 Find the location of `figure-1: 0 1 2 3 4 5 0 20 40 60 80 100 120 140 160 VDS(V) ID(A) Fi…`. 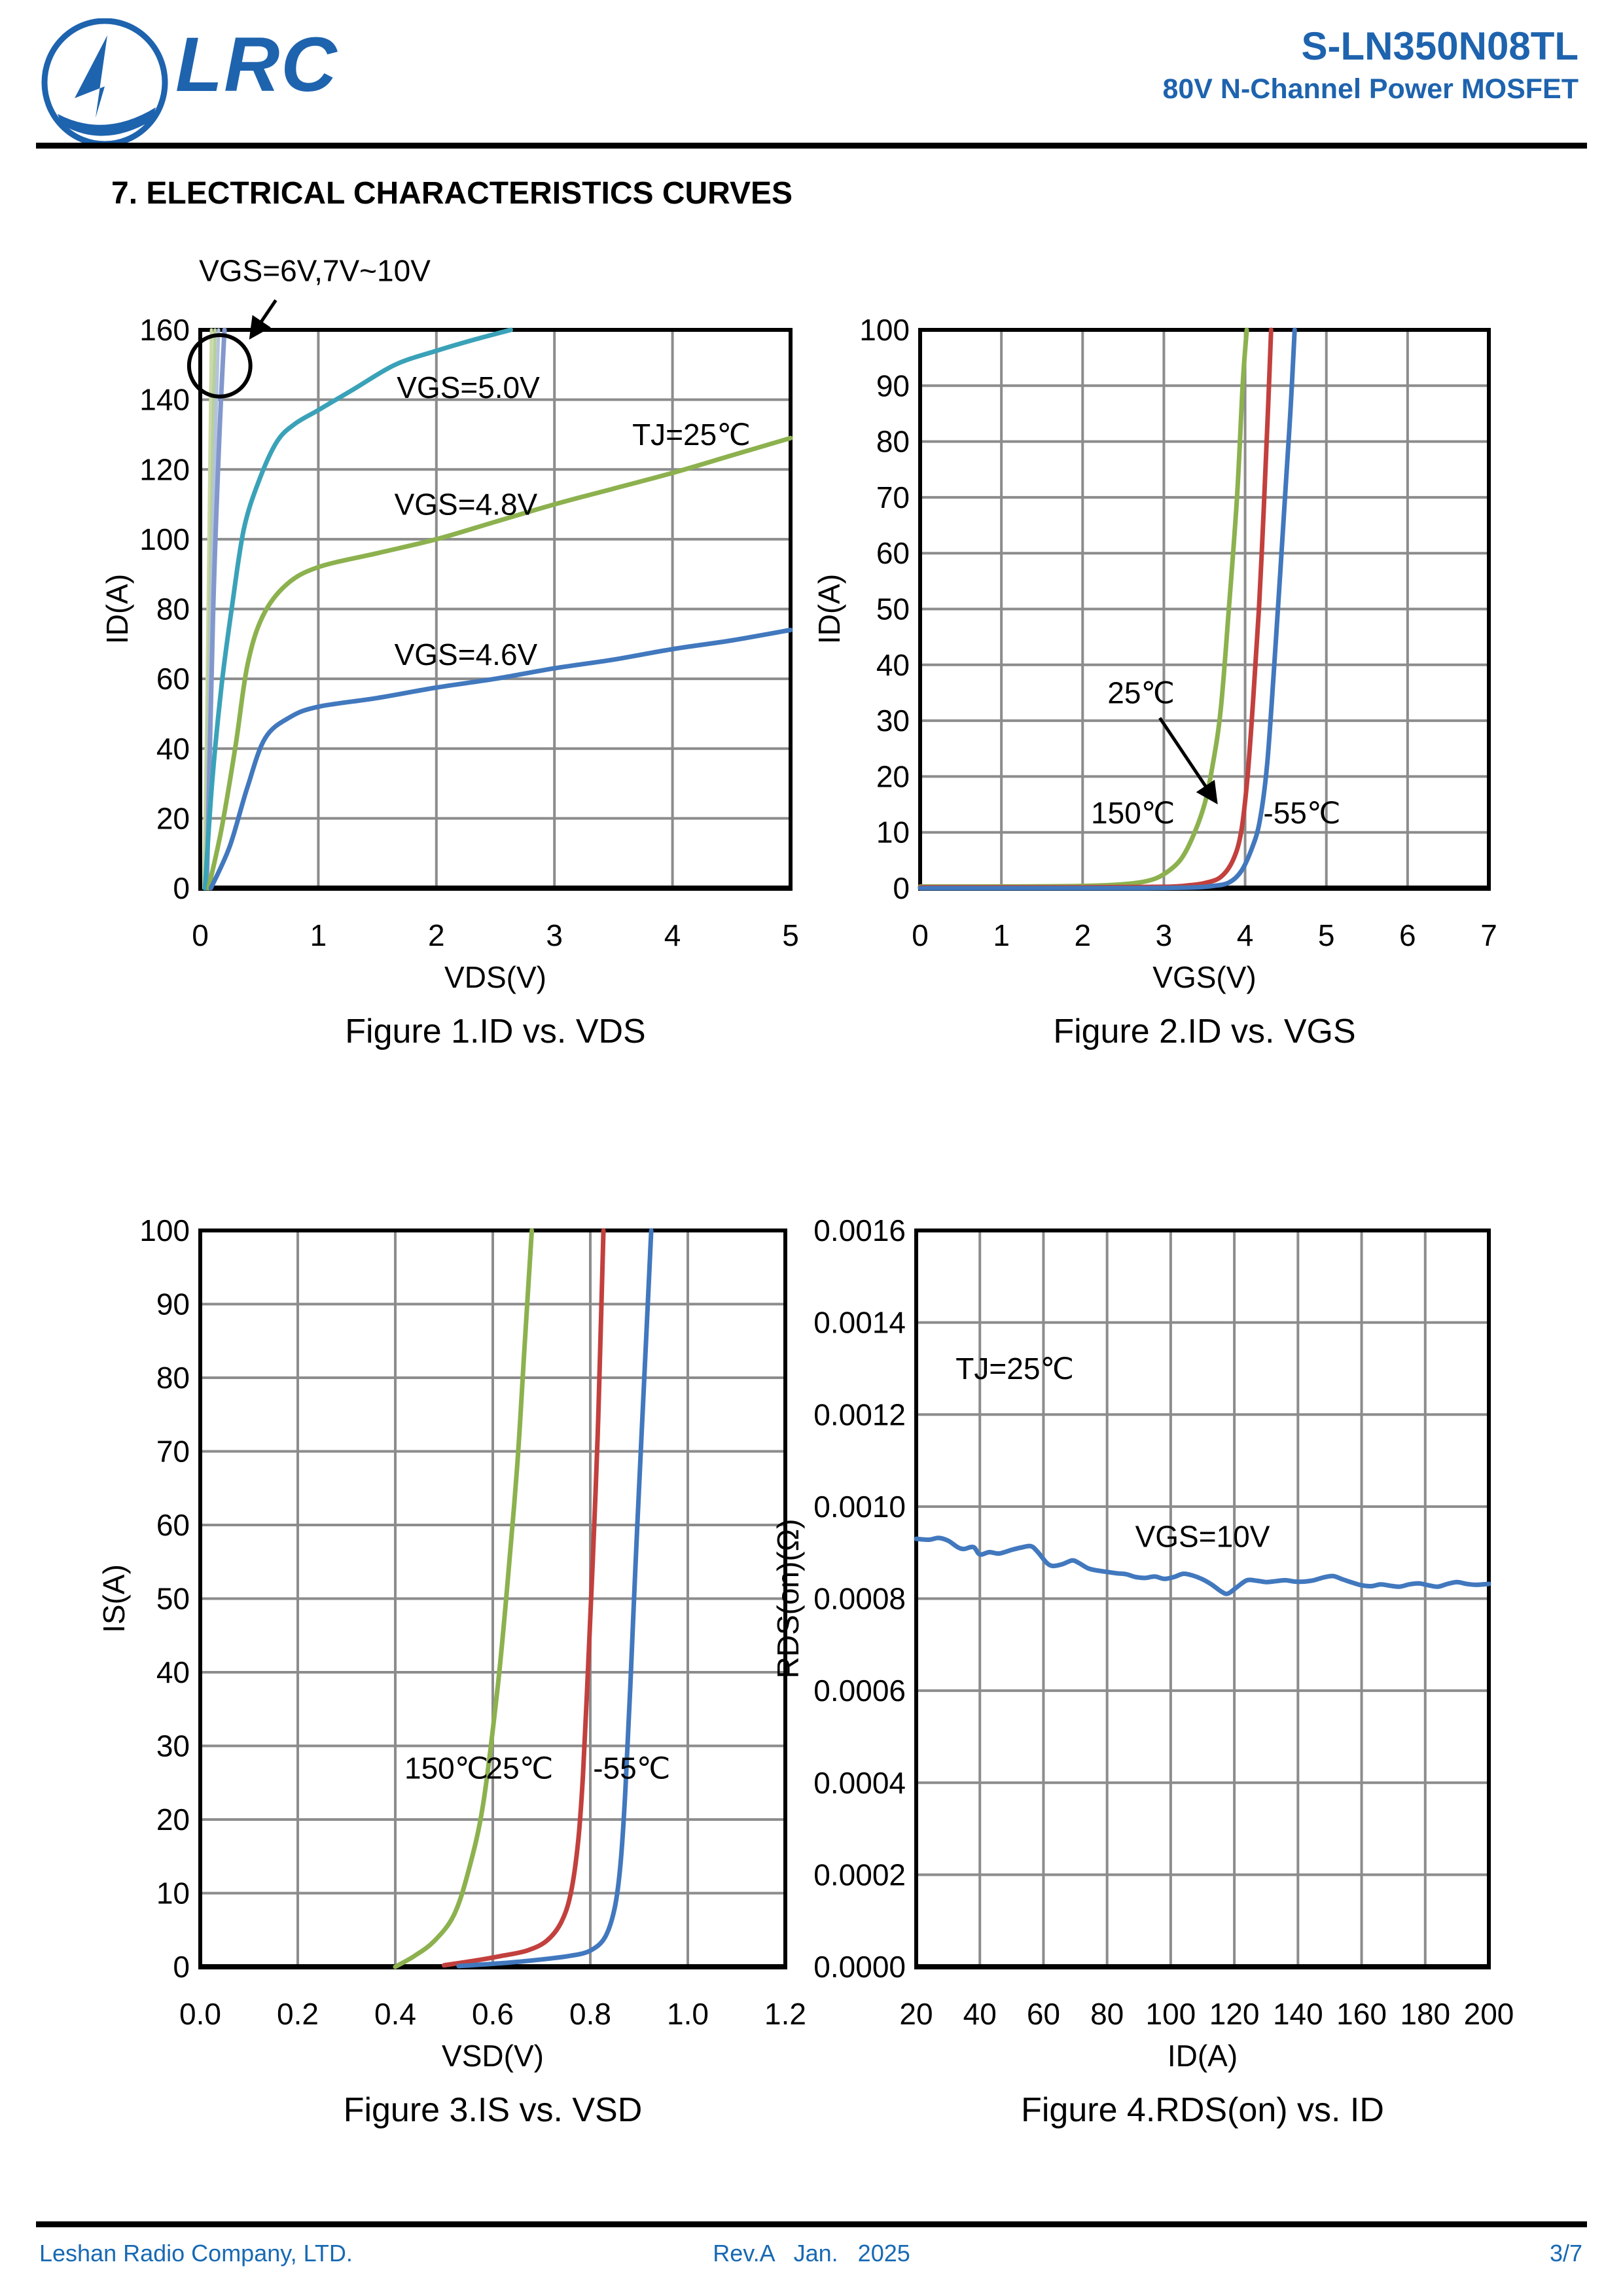

figure-1: 0 1 2 3 4 5 0 20 40 60 80 100 120 140 160 VDS(V) ID(A) Fi… is located at coordinates (450, 651).